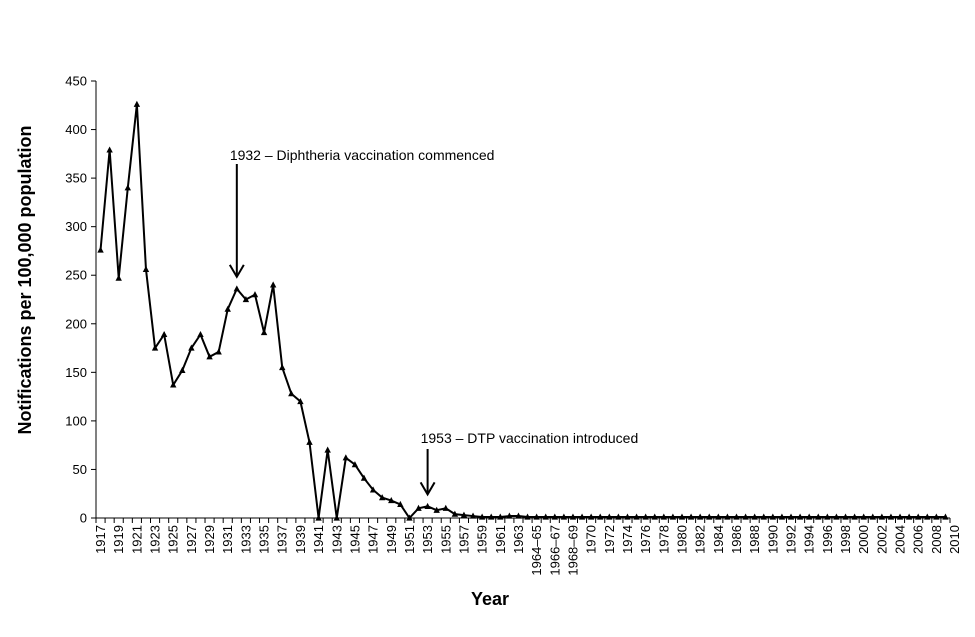 This screenshot has height=637, width=975. Describe the element at coordinates (754, 539) in the screenshot. I see `x-tick-label: 1988` at that location.